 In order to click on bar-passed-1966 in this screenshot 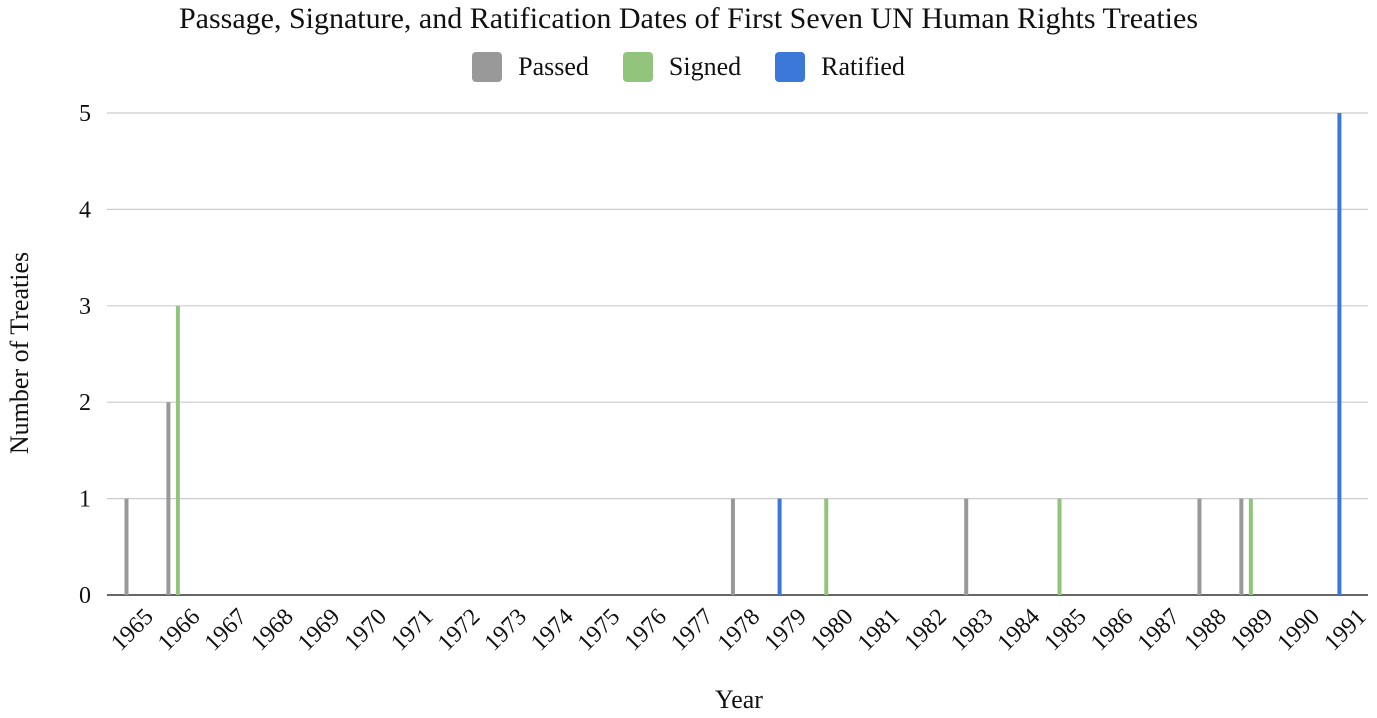, I will do `click(168, 498)`.